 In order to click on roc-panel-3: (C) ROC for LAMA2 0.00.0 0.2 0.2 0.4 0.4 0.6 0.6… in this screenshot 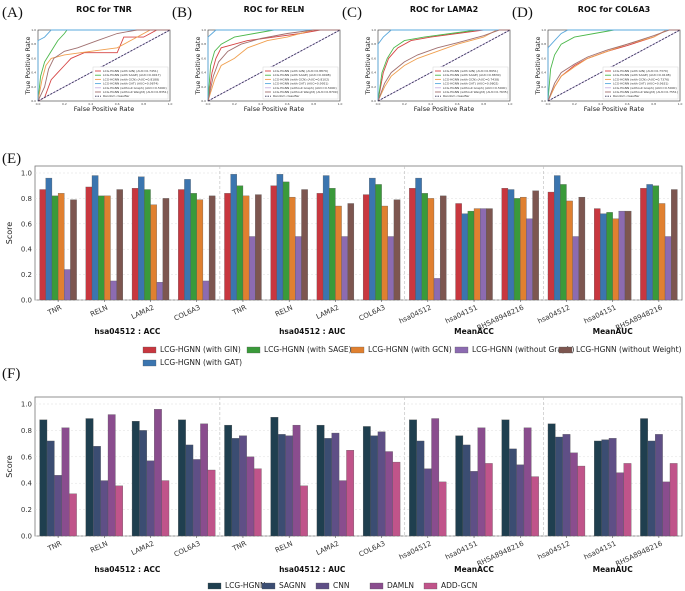, I will do `click(427, 59)`.